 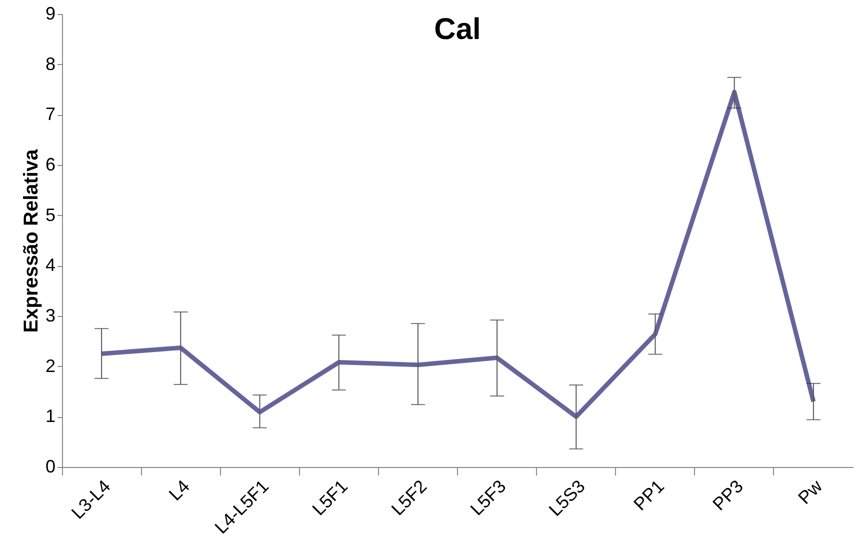 I want to click on y-tick-label: 1, so click(x=50, y=416).